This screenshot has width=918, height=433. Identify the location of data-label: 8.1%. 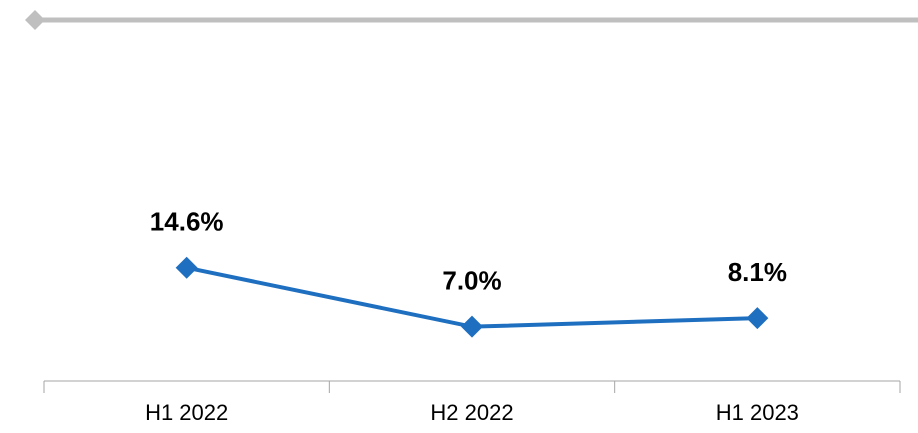
(757, 272).